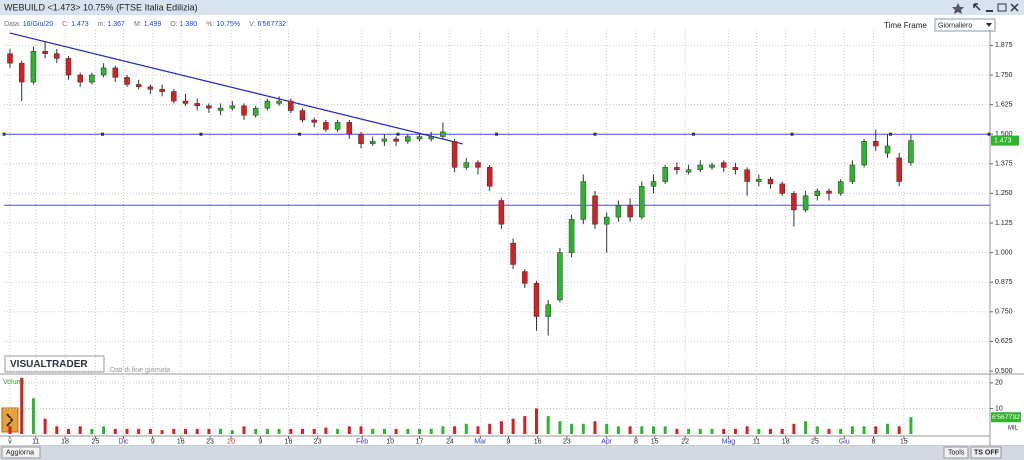 This screenshot has height=460, width=1024. What do you see at coordinates (10, 420) in the screenshot?
I see `toggle-arrow` at bounding box center [10, 420].